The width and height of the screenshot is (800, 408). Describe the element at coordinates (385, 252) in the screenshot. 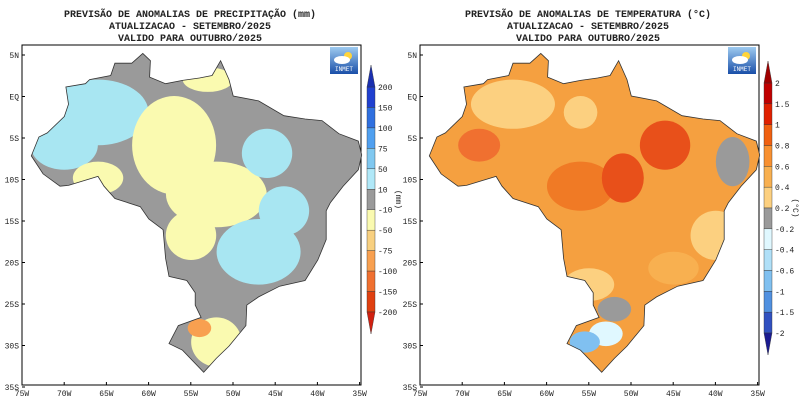

I see `colorbar-label: -75` at that location.